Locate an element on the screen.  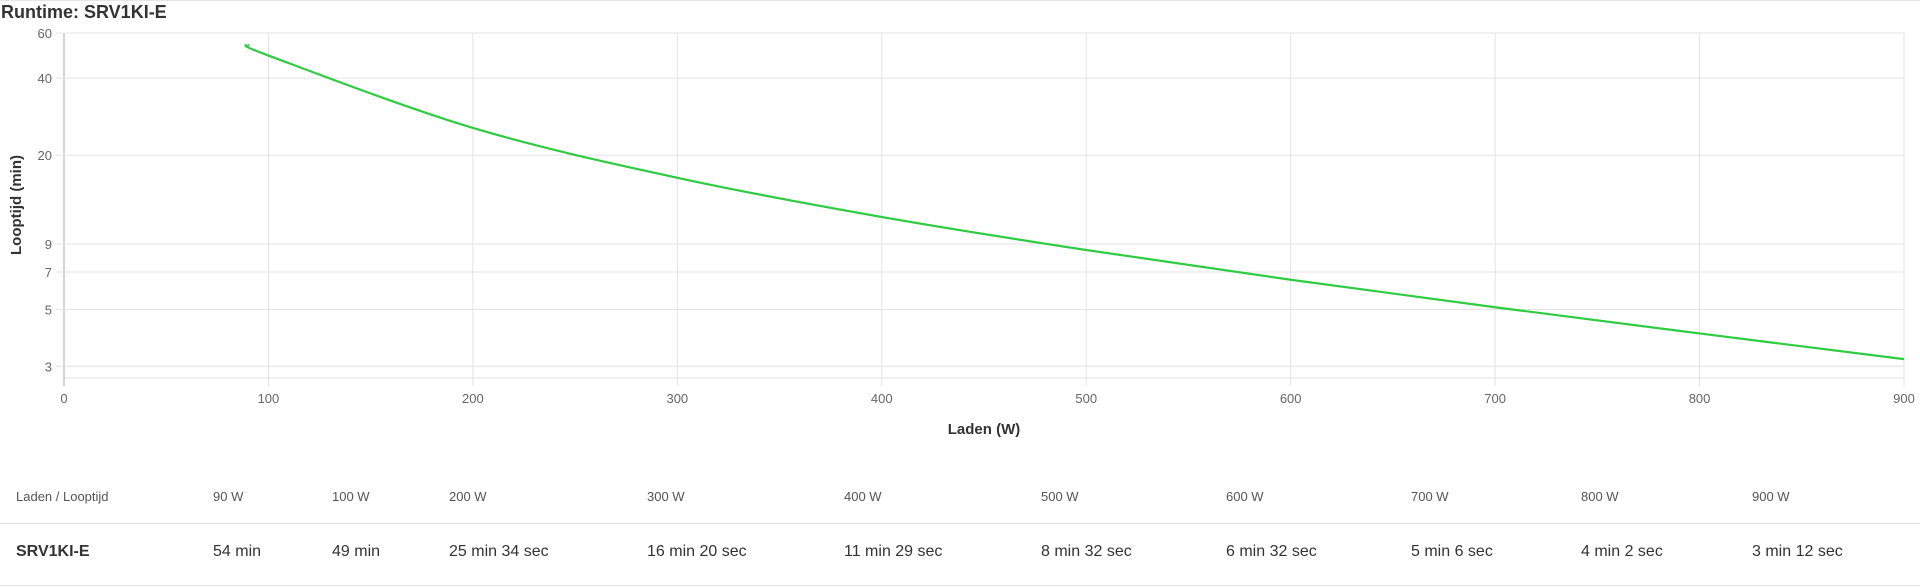
x-tick-label: 400 is located at coordinates (882, 398).